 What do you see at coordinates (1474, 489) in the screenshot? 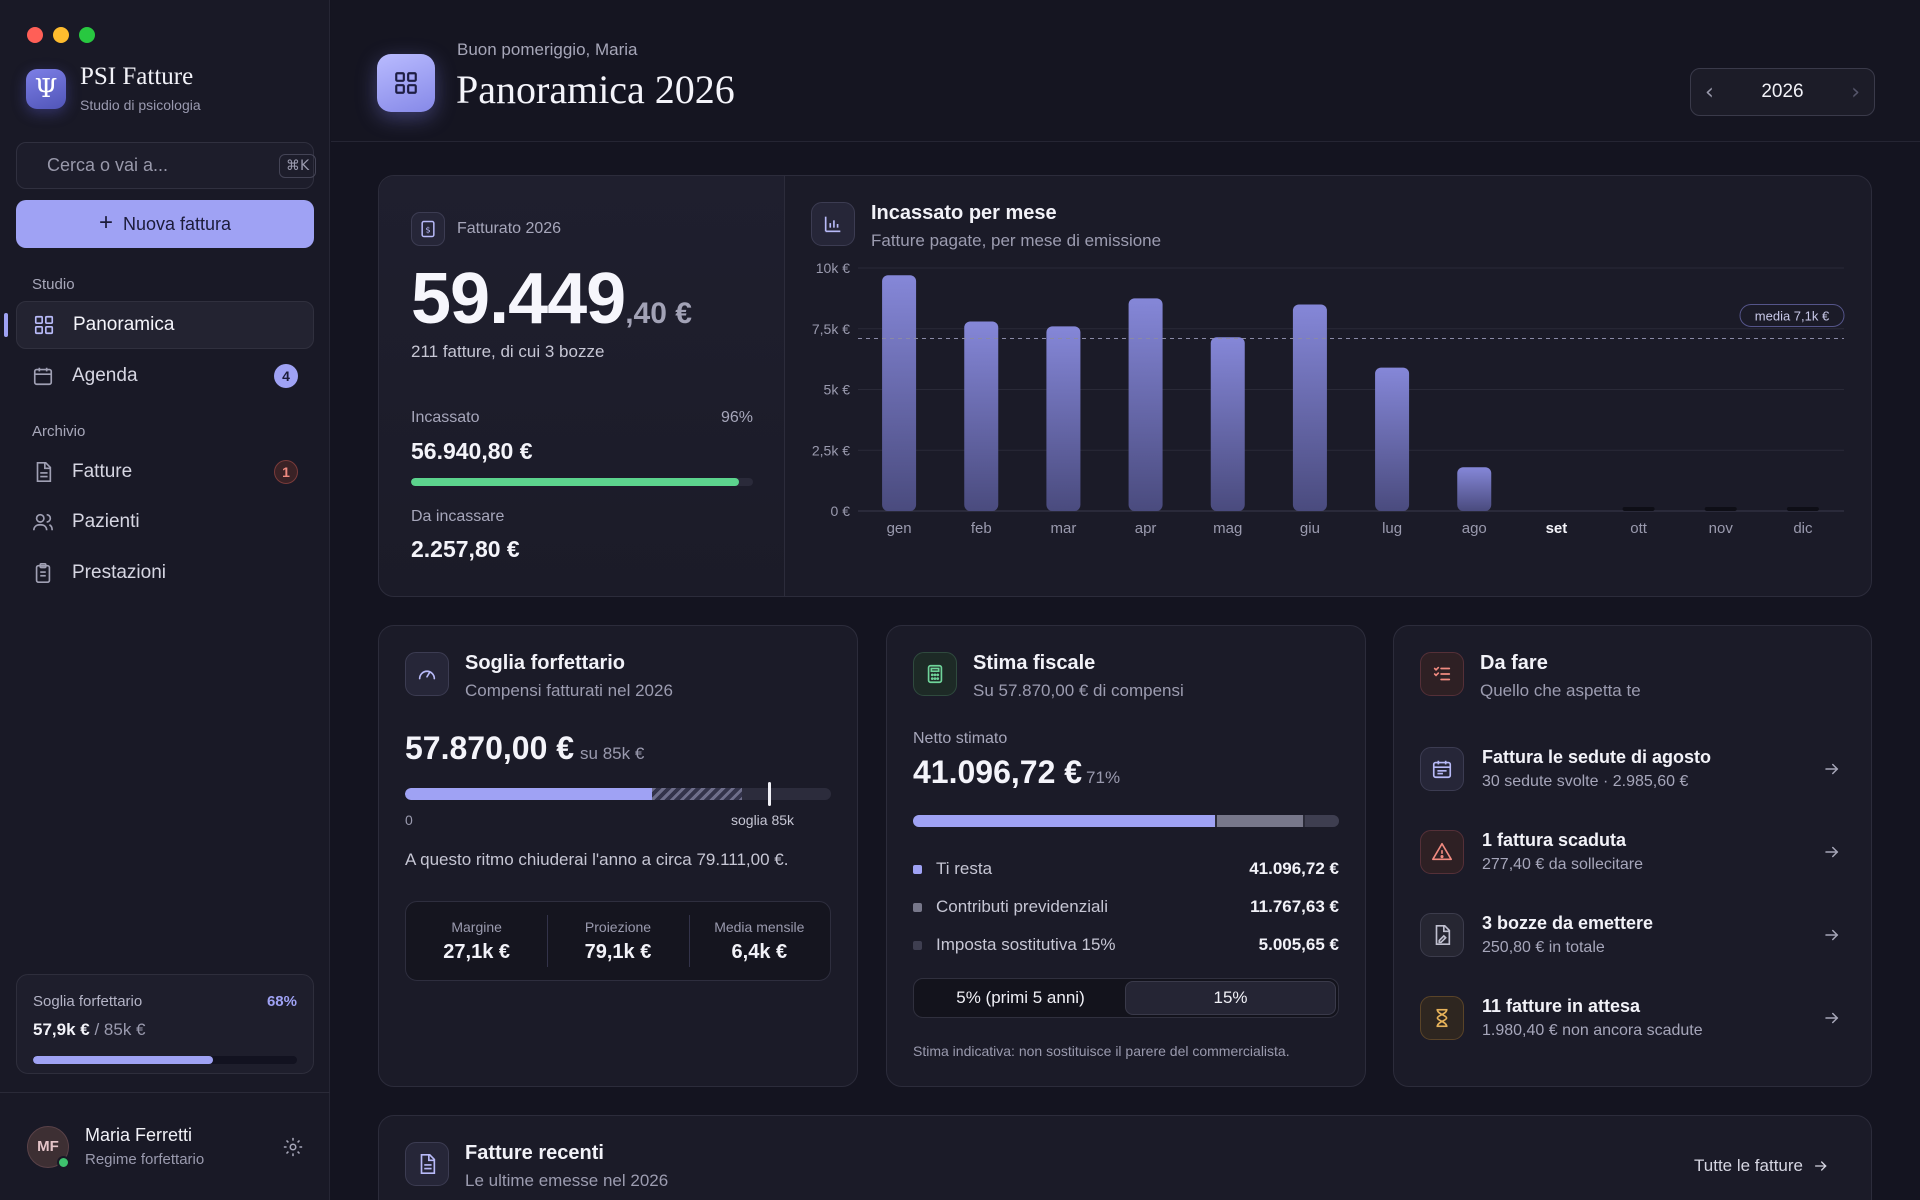
I see `bar-ago` at bounding box center [1474, 489].